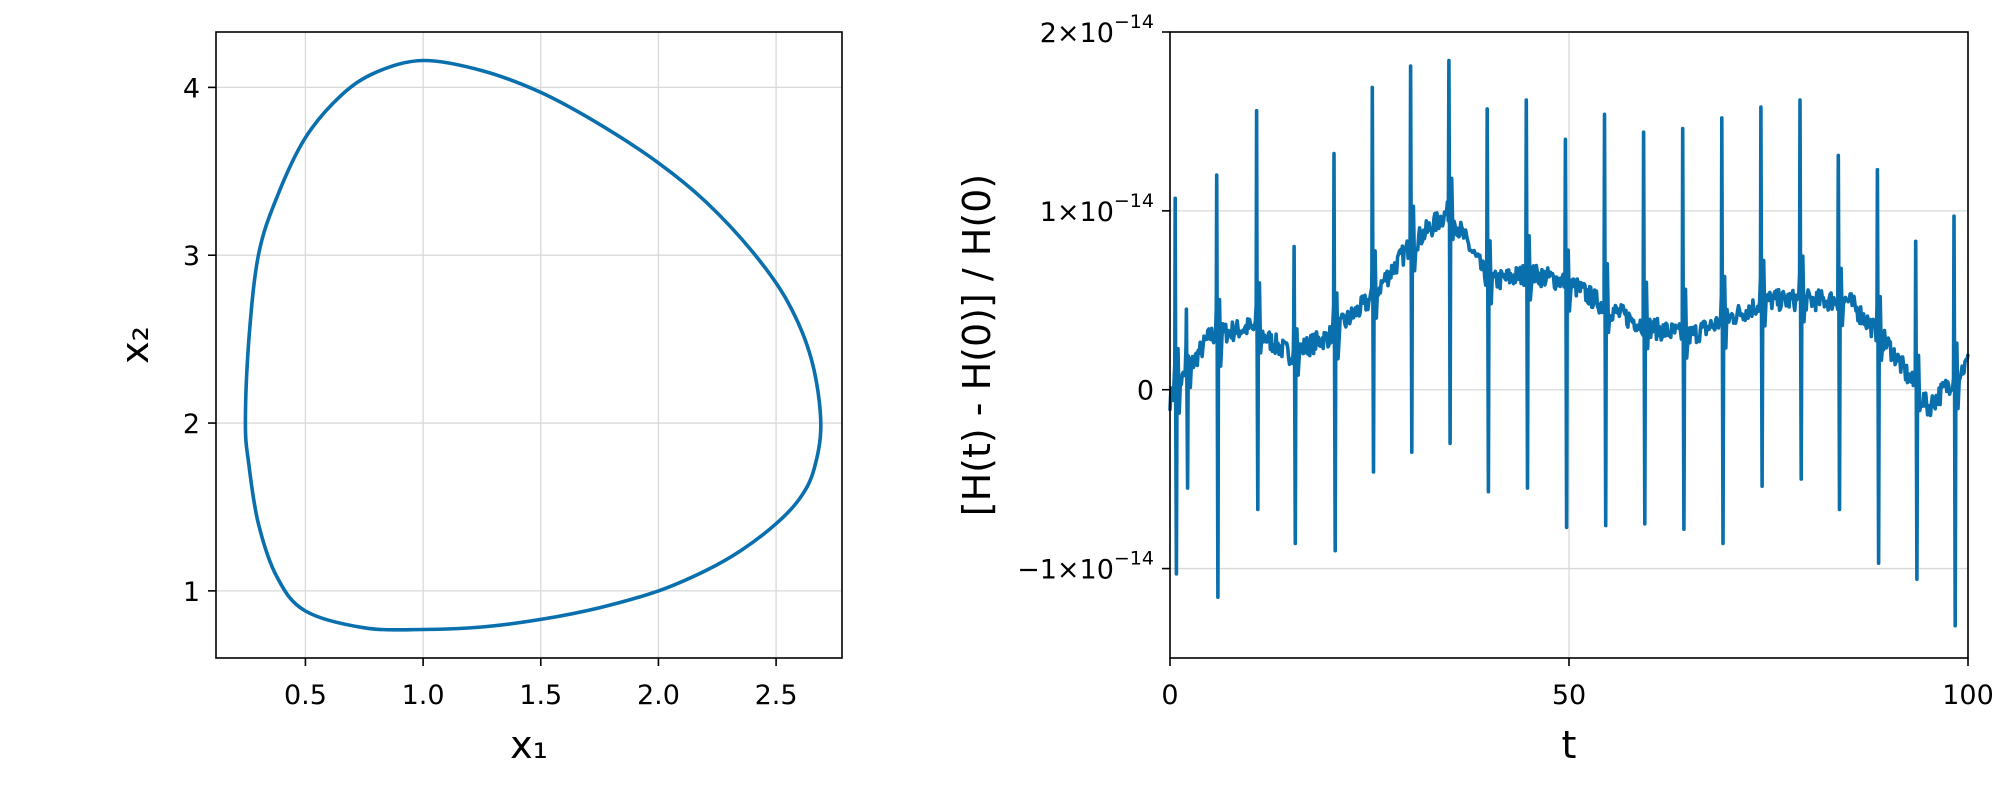 This screenshot has height=800, width=2000. I want to click on y-tick-label: 2×10⁻¹⁴, so click(1097, 30).